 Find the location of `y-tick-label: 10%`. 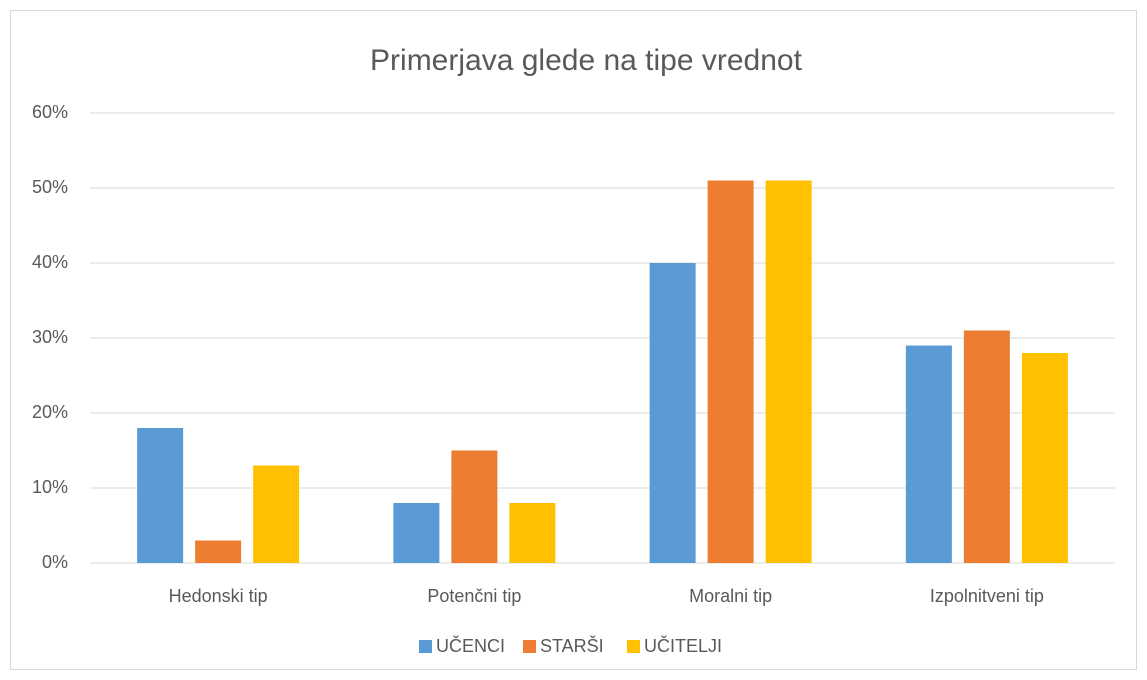

y-tick-label: 10% is located at coordinates (50, 487).